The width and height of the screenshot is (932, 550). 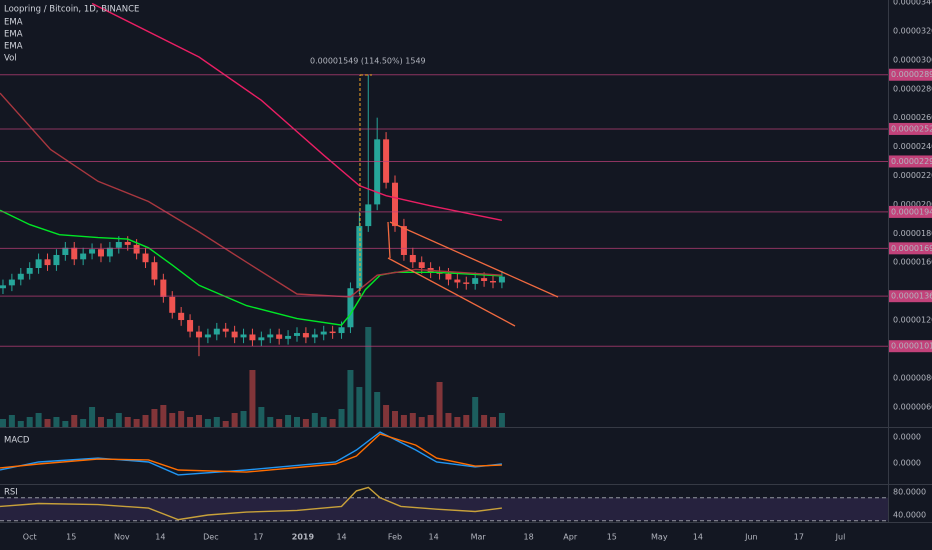 What do you see at coordinates (71, 10) in the screenshot?
I see `symbol-title: Loopring / Bitcoin, 1D, BINANCE` at bounding box center [71, 10].